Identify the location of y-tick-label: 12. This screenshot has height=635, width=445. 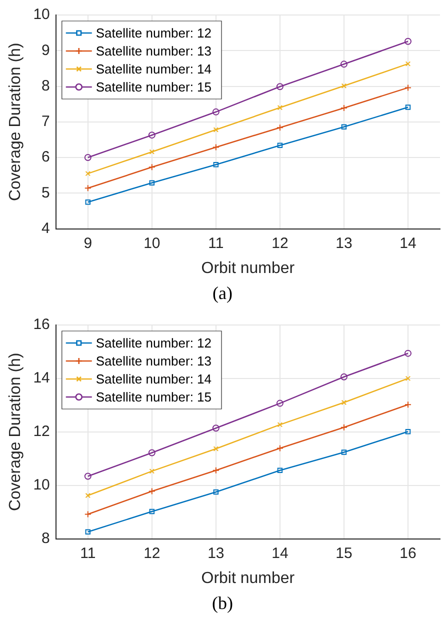
(41, 431).